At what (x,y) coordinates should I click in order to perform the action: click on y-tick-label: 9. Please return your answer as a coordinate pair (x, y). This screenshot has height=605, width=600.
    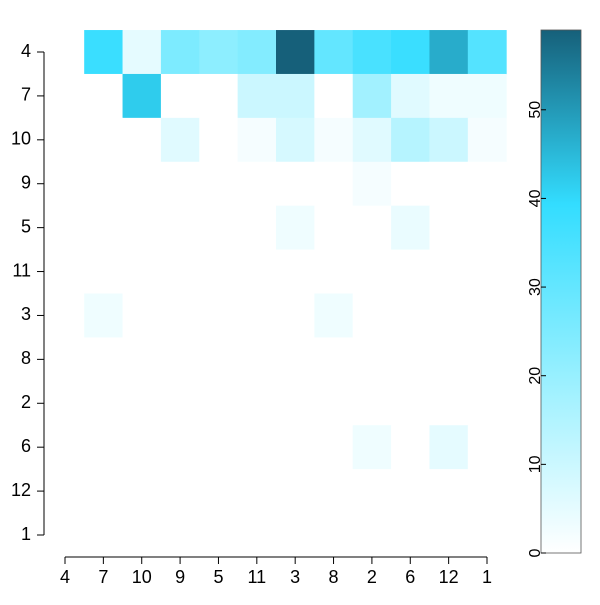
    Looking at the image, I should click on (26, 182).